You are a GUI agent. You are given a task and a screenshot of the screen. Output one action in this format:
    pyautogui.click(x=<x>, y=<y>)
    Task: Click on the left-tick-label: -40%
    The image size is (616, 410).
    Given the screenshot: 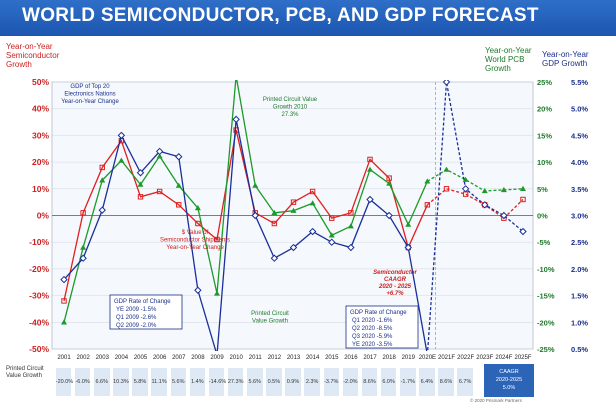 What is the action you would take?
    pyautogui.click(x=39, y=322)
    